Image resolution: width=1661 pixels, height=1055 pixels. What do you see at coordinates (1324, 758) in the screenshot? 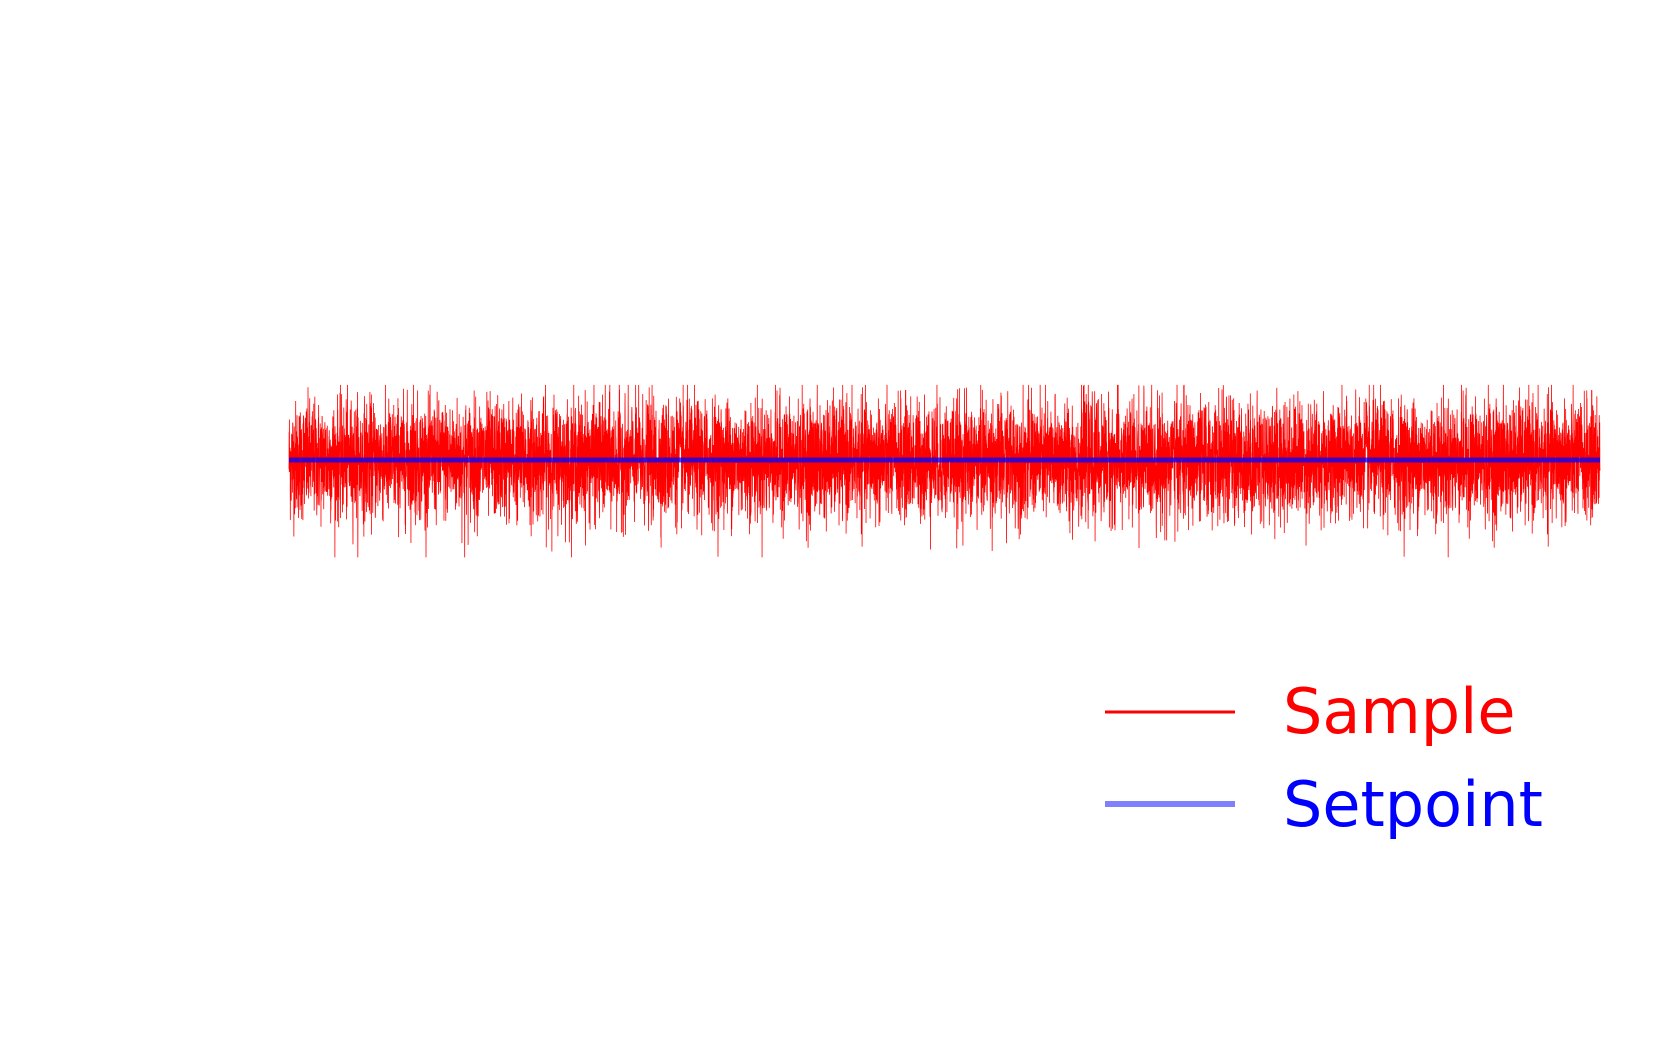
I see `legend: Sample Setpoint` at bounding box center [1324, 758].